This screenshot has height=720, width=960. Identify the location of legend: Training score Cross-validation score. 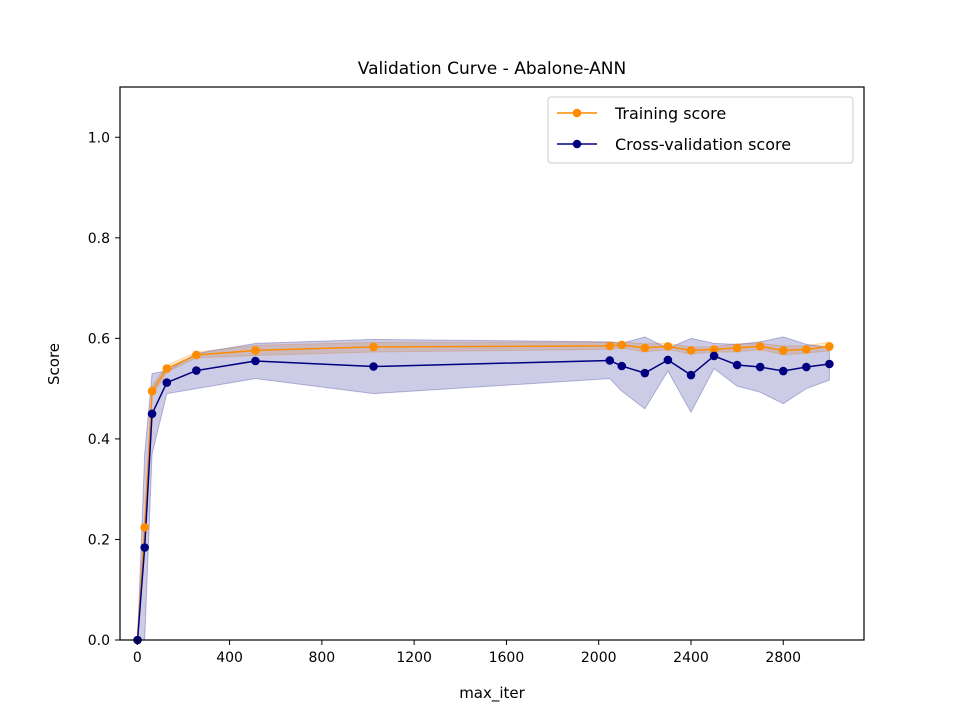
(700, 130).